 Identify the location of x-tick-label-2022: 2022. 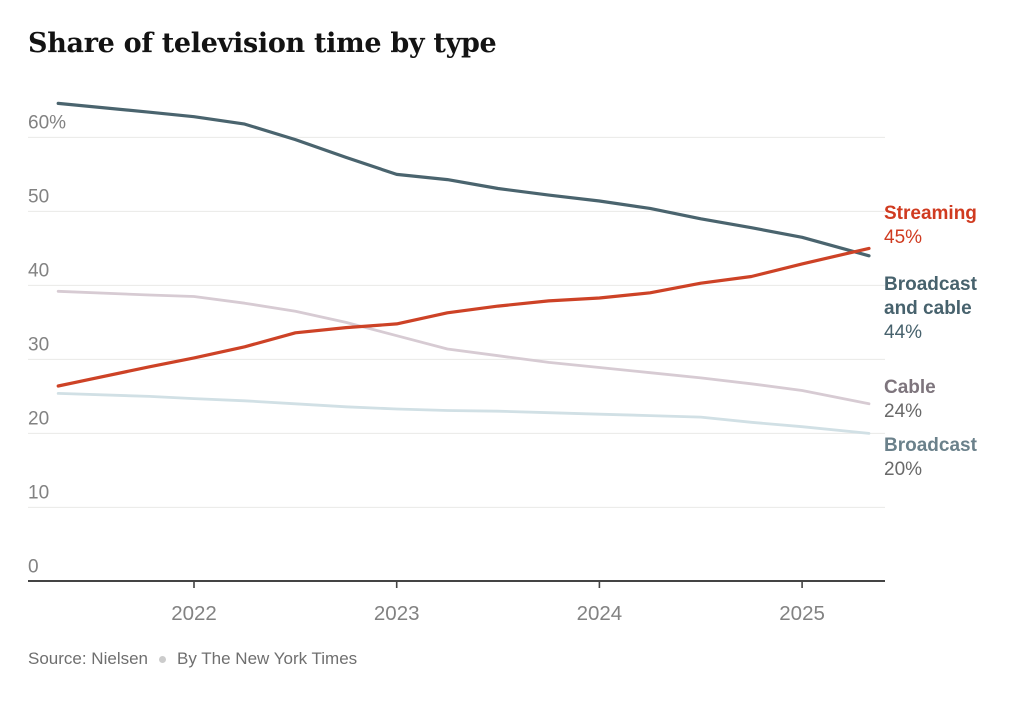
(194, 613).